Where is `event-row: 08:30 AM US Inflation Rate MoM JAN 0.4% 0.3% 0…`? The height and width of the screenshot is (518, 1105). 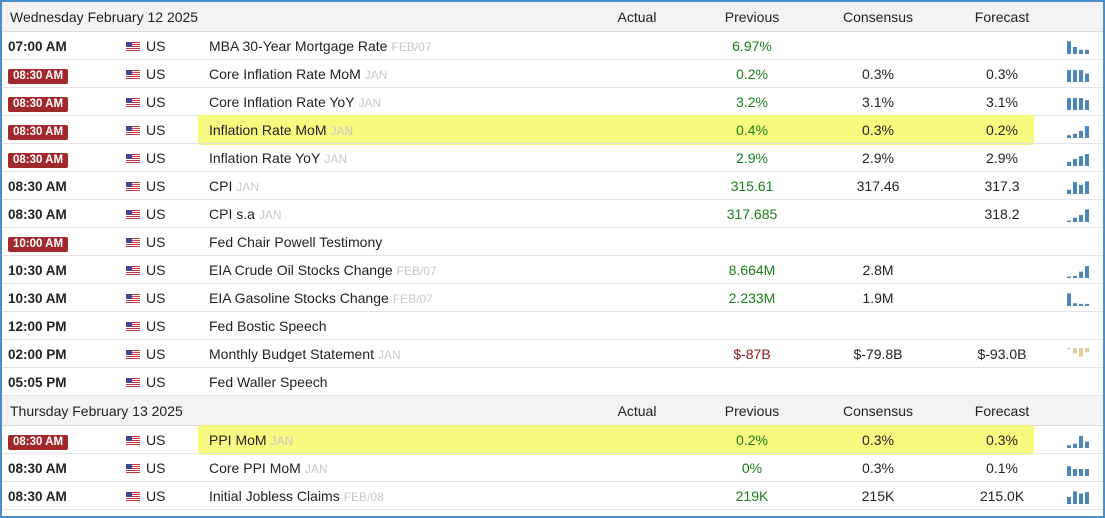
event-row: 08:30 AM US Inflation Rate MoM JAN 0.4% 0.3% 0… is located at coordinates (552, 130).